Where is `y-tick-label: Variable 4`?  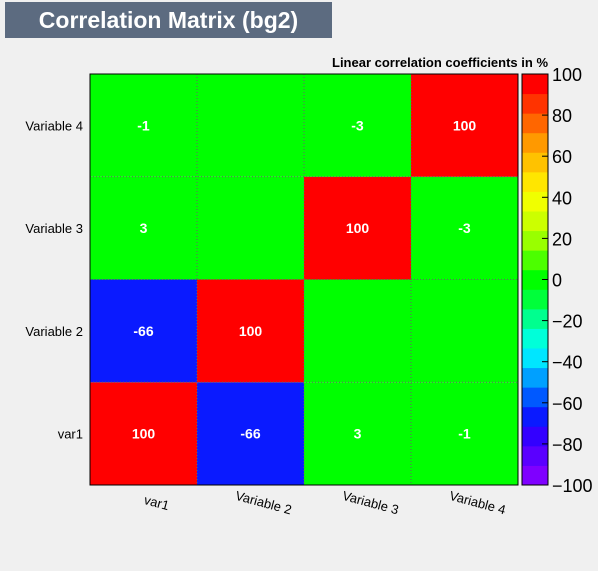 y-tick-label: Variable 4 is located at coordinates (54, 125).